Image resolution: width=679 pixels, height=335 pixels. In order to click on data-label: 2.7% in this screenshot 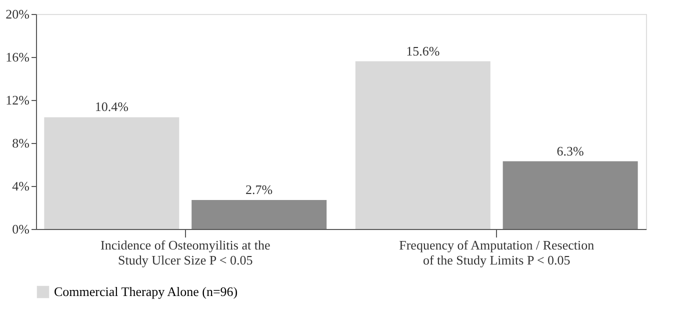, I will do `click(259, 189)`.